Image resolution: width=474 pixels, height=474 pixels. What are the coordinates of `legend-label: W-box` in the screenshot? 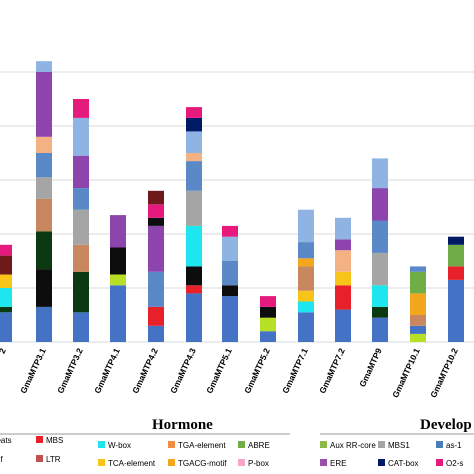 It's located at (119, 445).